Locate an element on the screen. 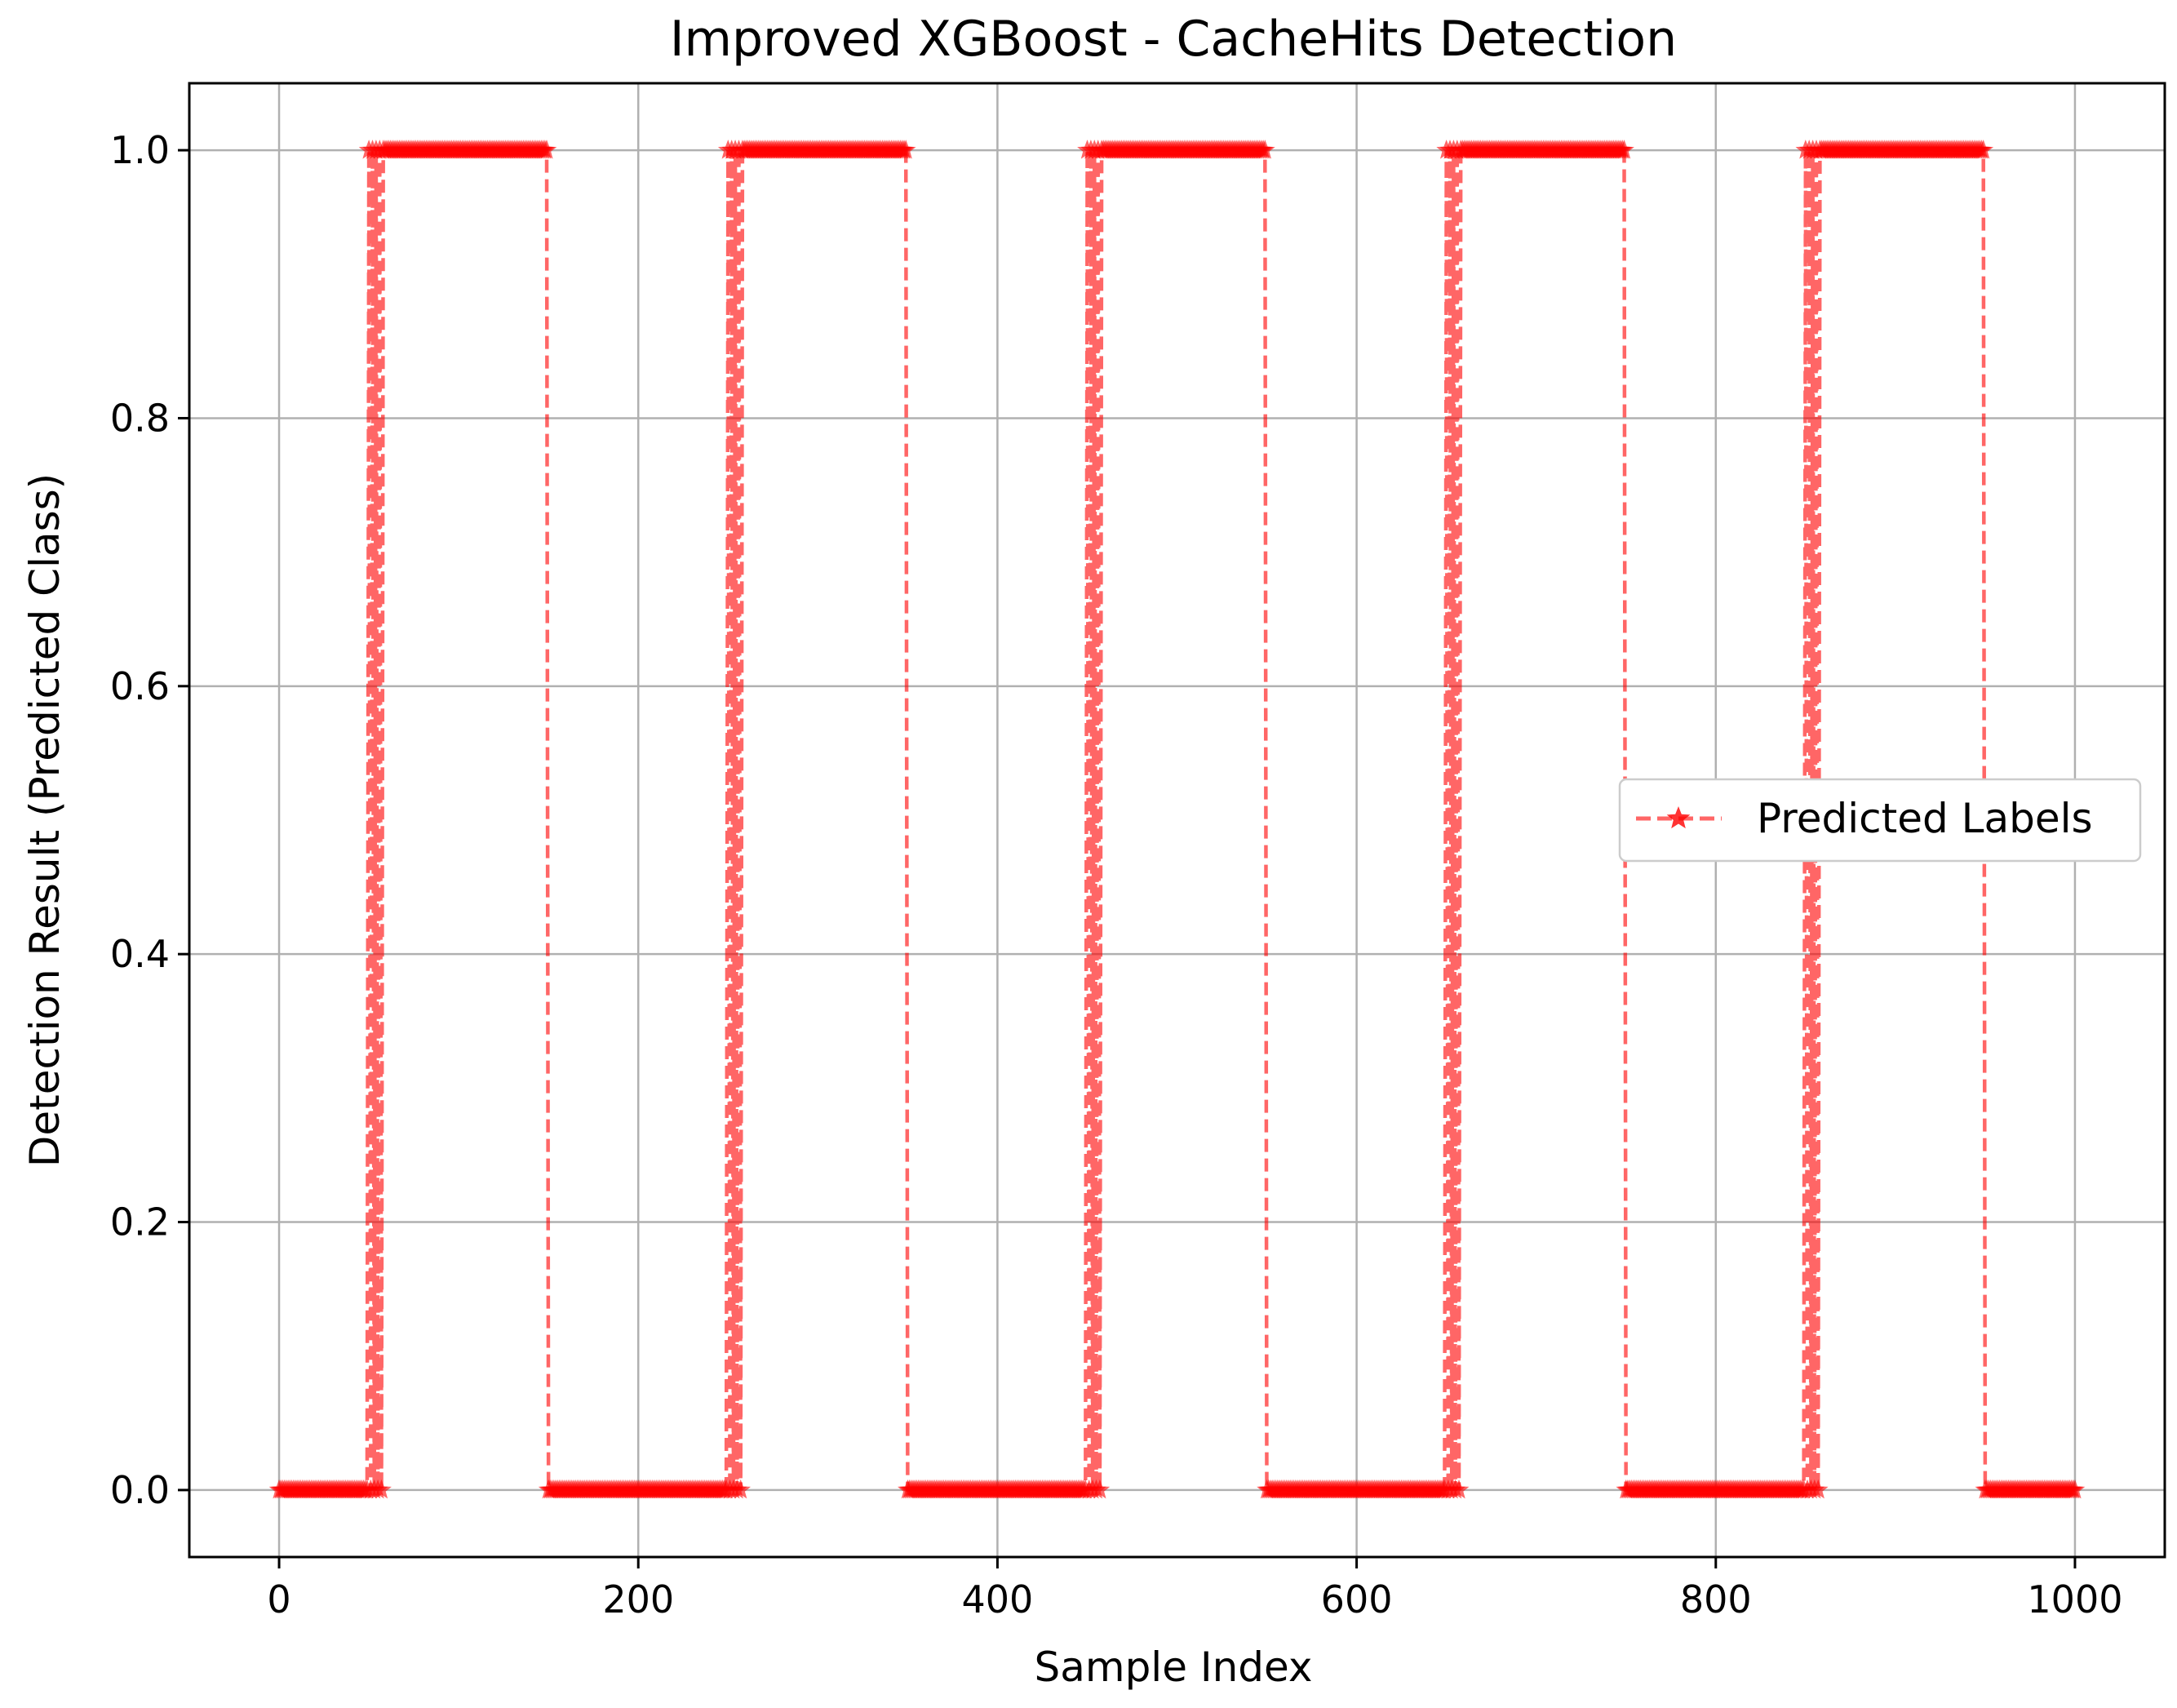 The height and width of the screenshot is (1708, 2177). chart-title: Improved XGBoost - CacheHits Detection is located at coordinates (1173, 39).